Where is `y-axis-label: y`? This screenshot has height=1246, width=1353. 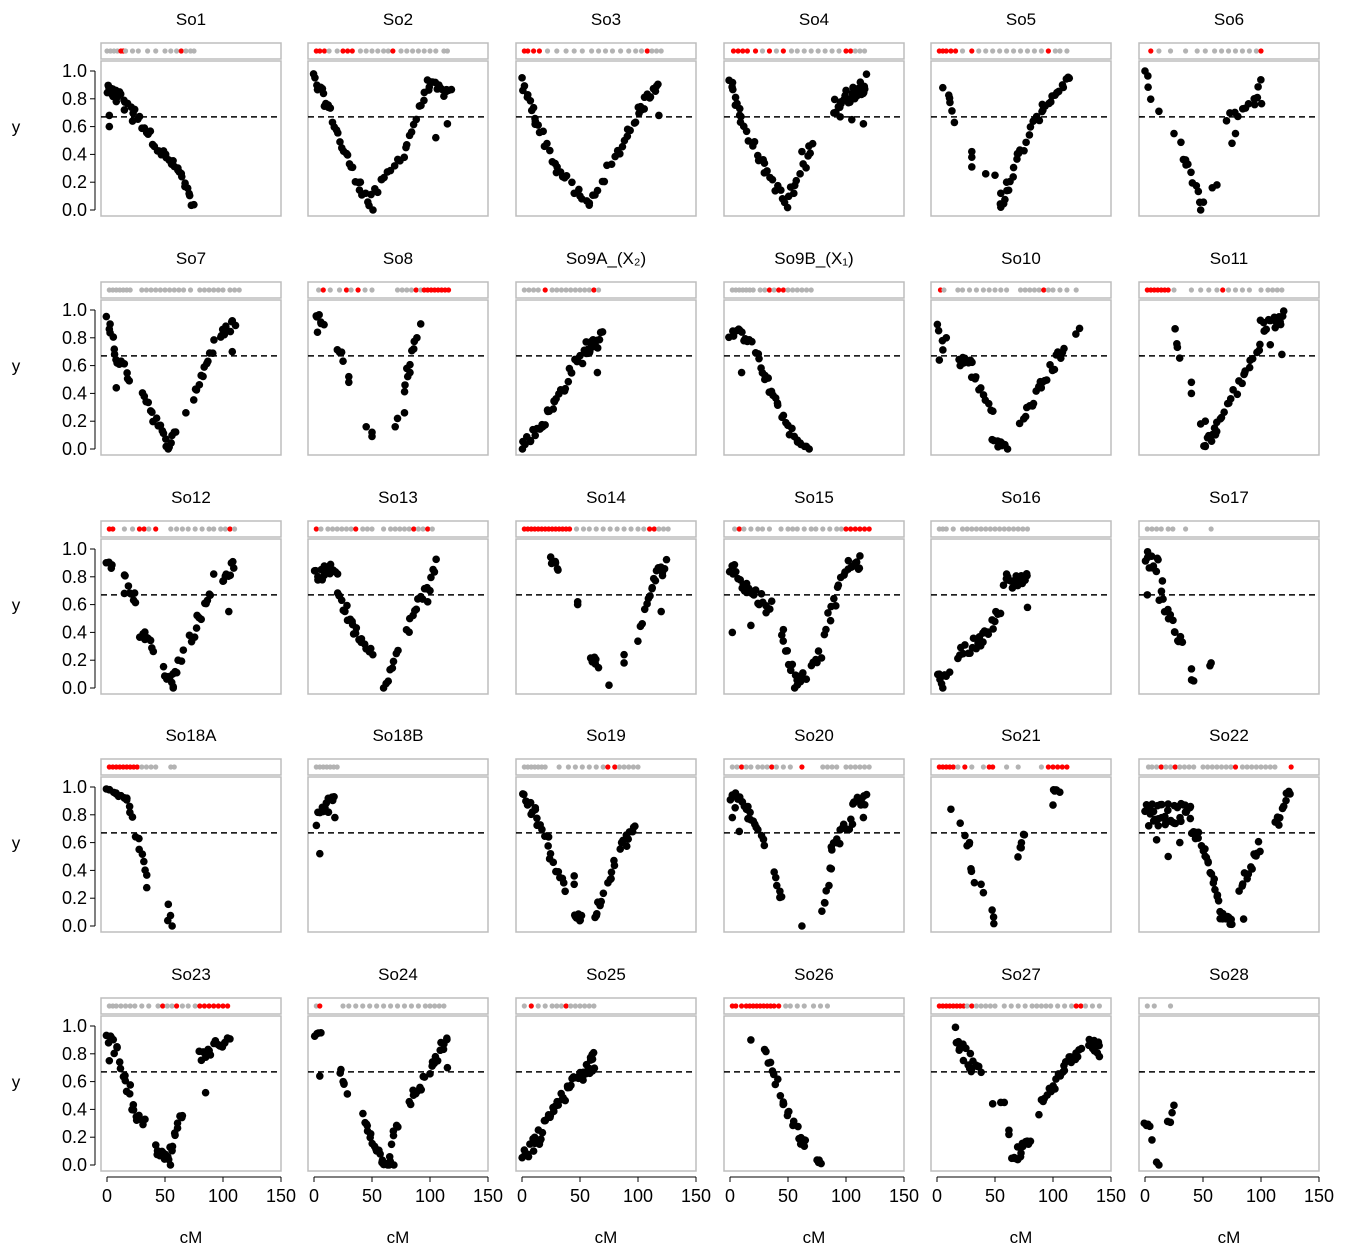
y-axis-label: y is located at coordinates (16, 605).